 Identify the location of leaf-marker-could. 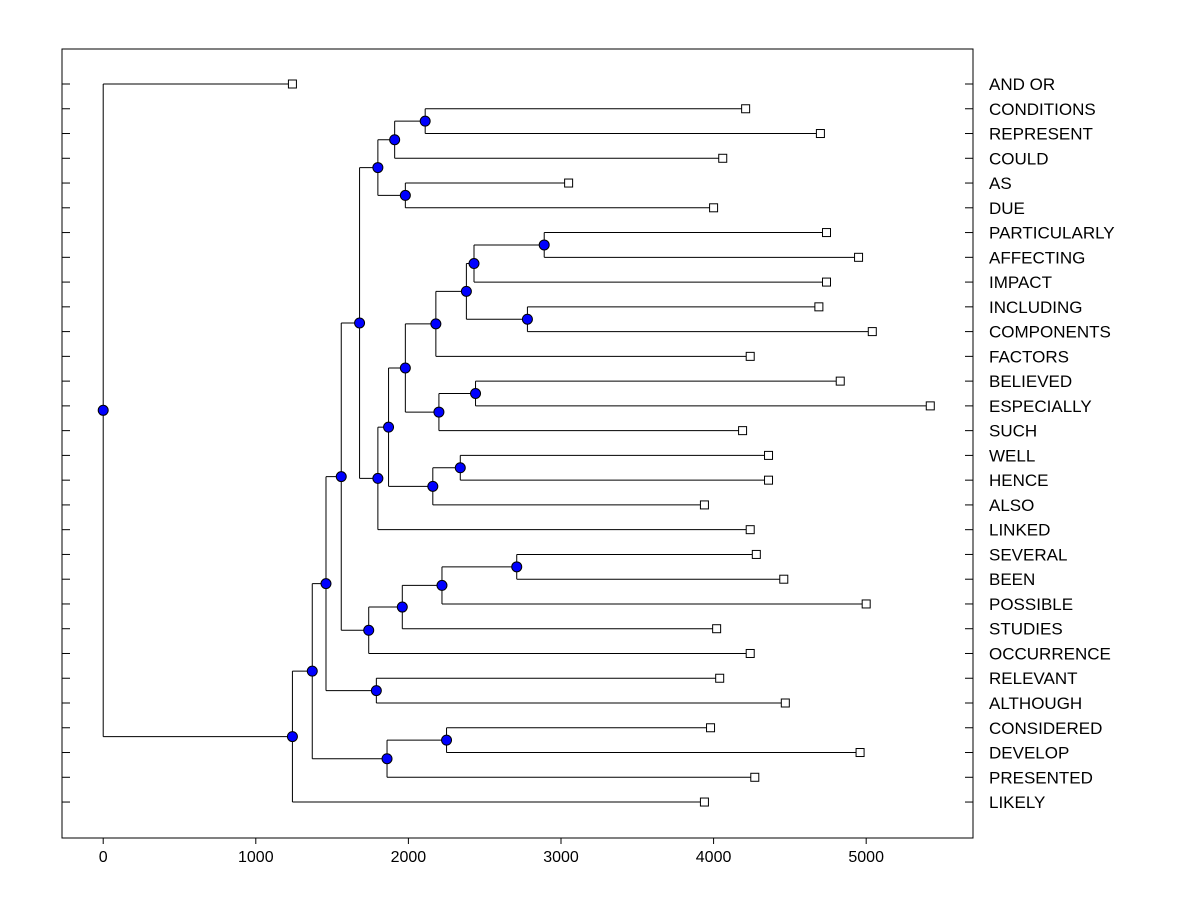
(723, 158).